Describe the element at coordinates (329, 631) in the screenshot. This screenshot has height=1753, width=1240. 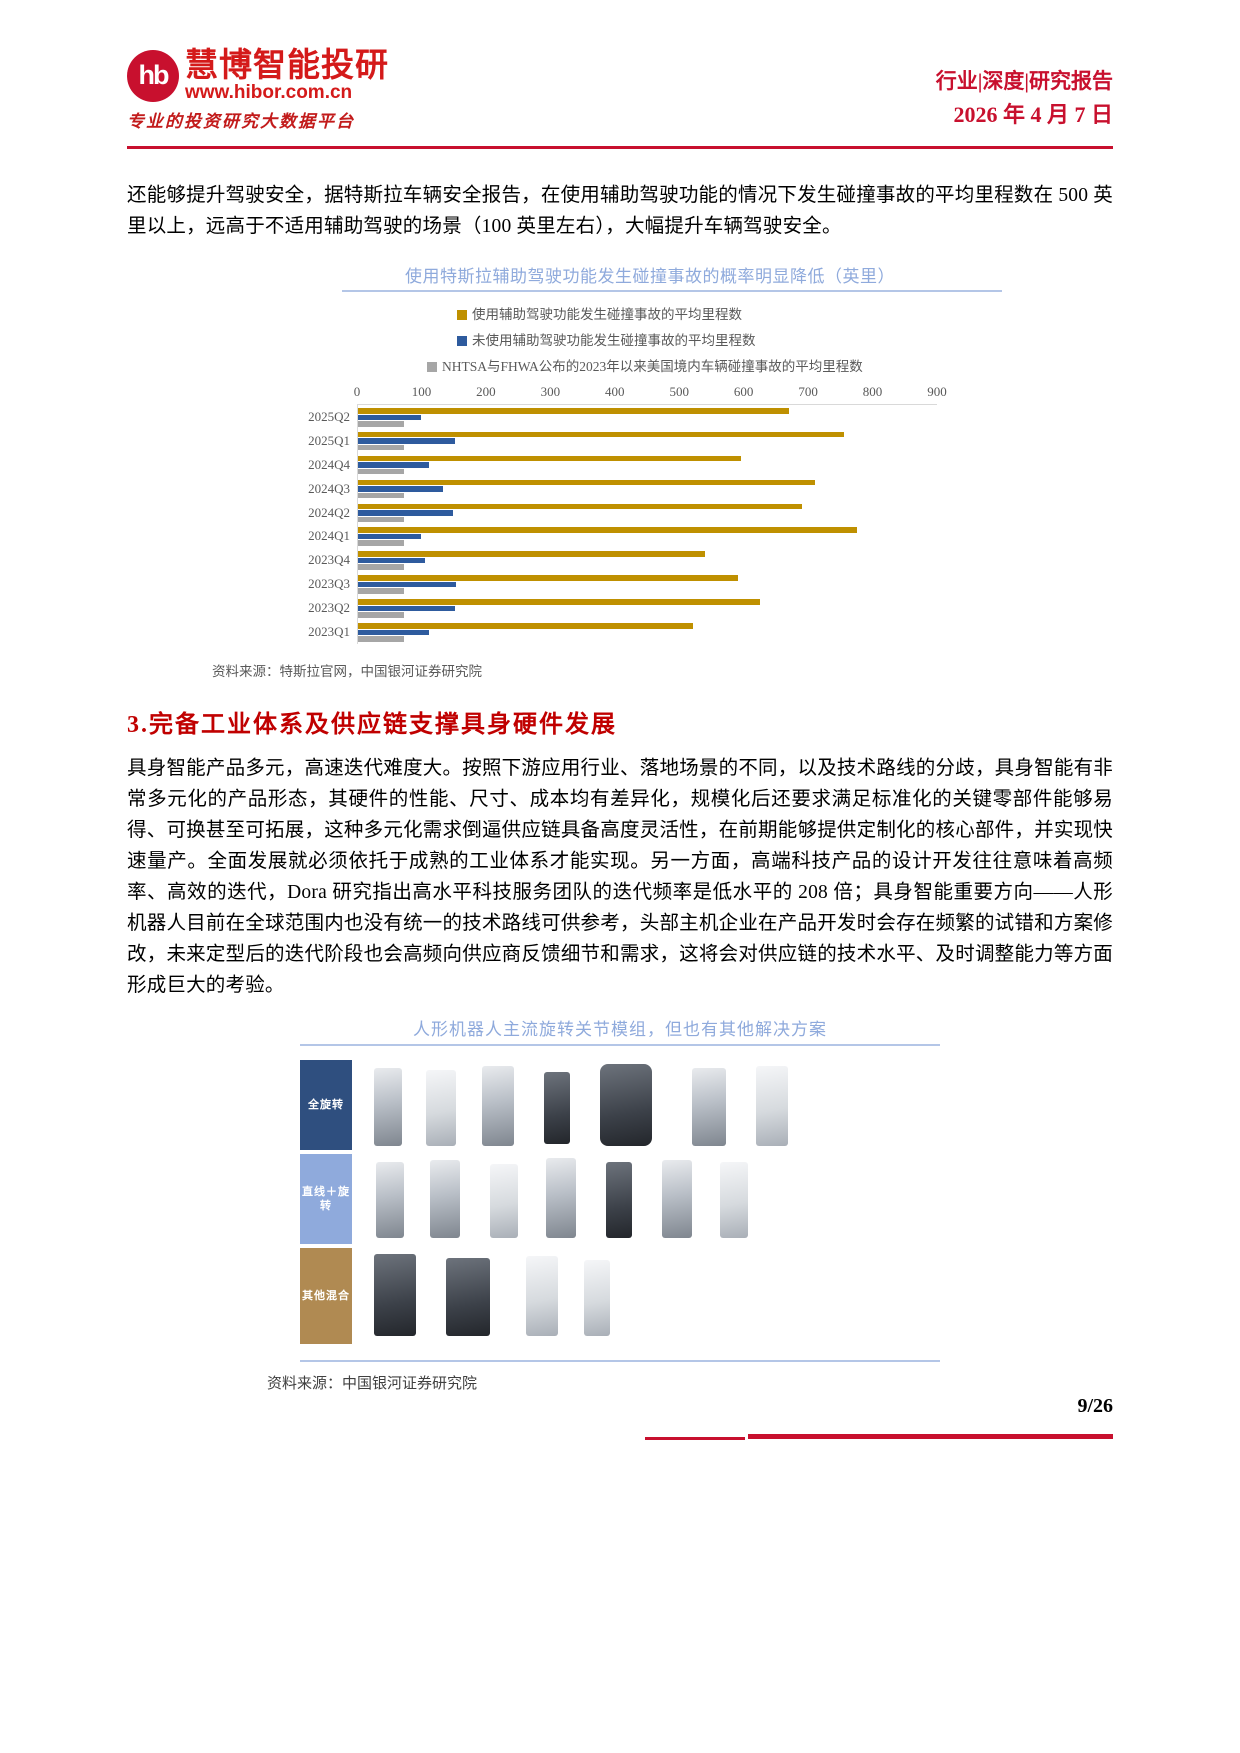
I see `chart-category-label: 2023Q1` at that location.